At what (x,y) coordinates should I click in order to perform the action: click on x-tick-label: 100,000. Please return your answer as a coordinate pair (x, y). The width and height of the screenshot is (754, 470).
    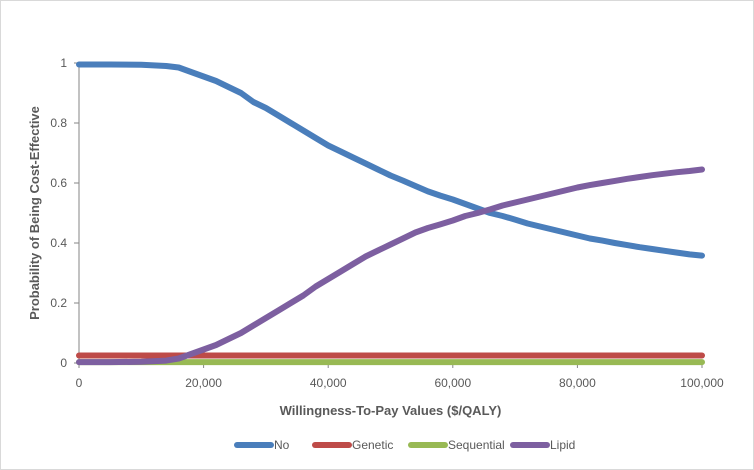
    Looking at the image, I should click on (702, 383).